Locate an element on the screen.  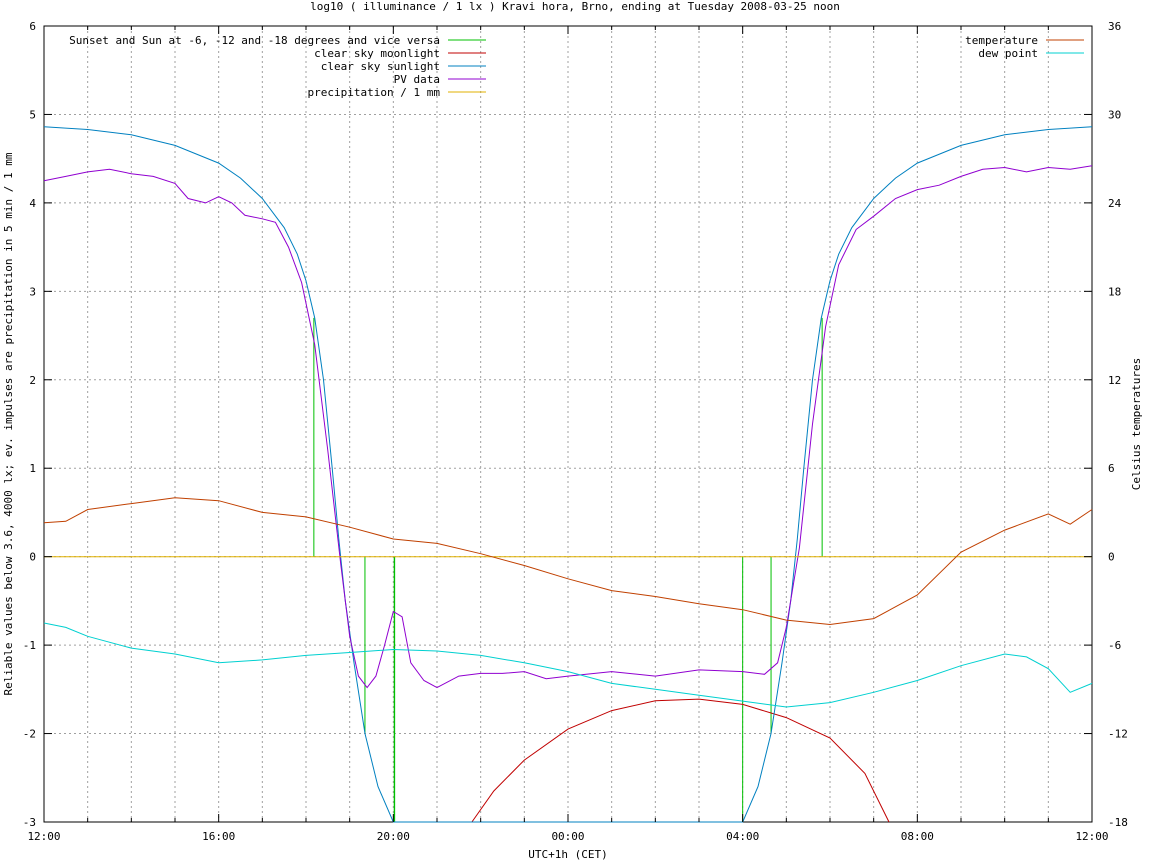
x-tick-label: 16:00 is located at coordinates (218, 836).